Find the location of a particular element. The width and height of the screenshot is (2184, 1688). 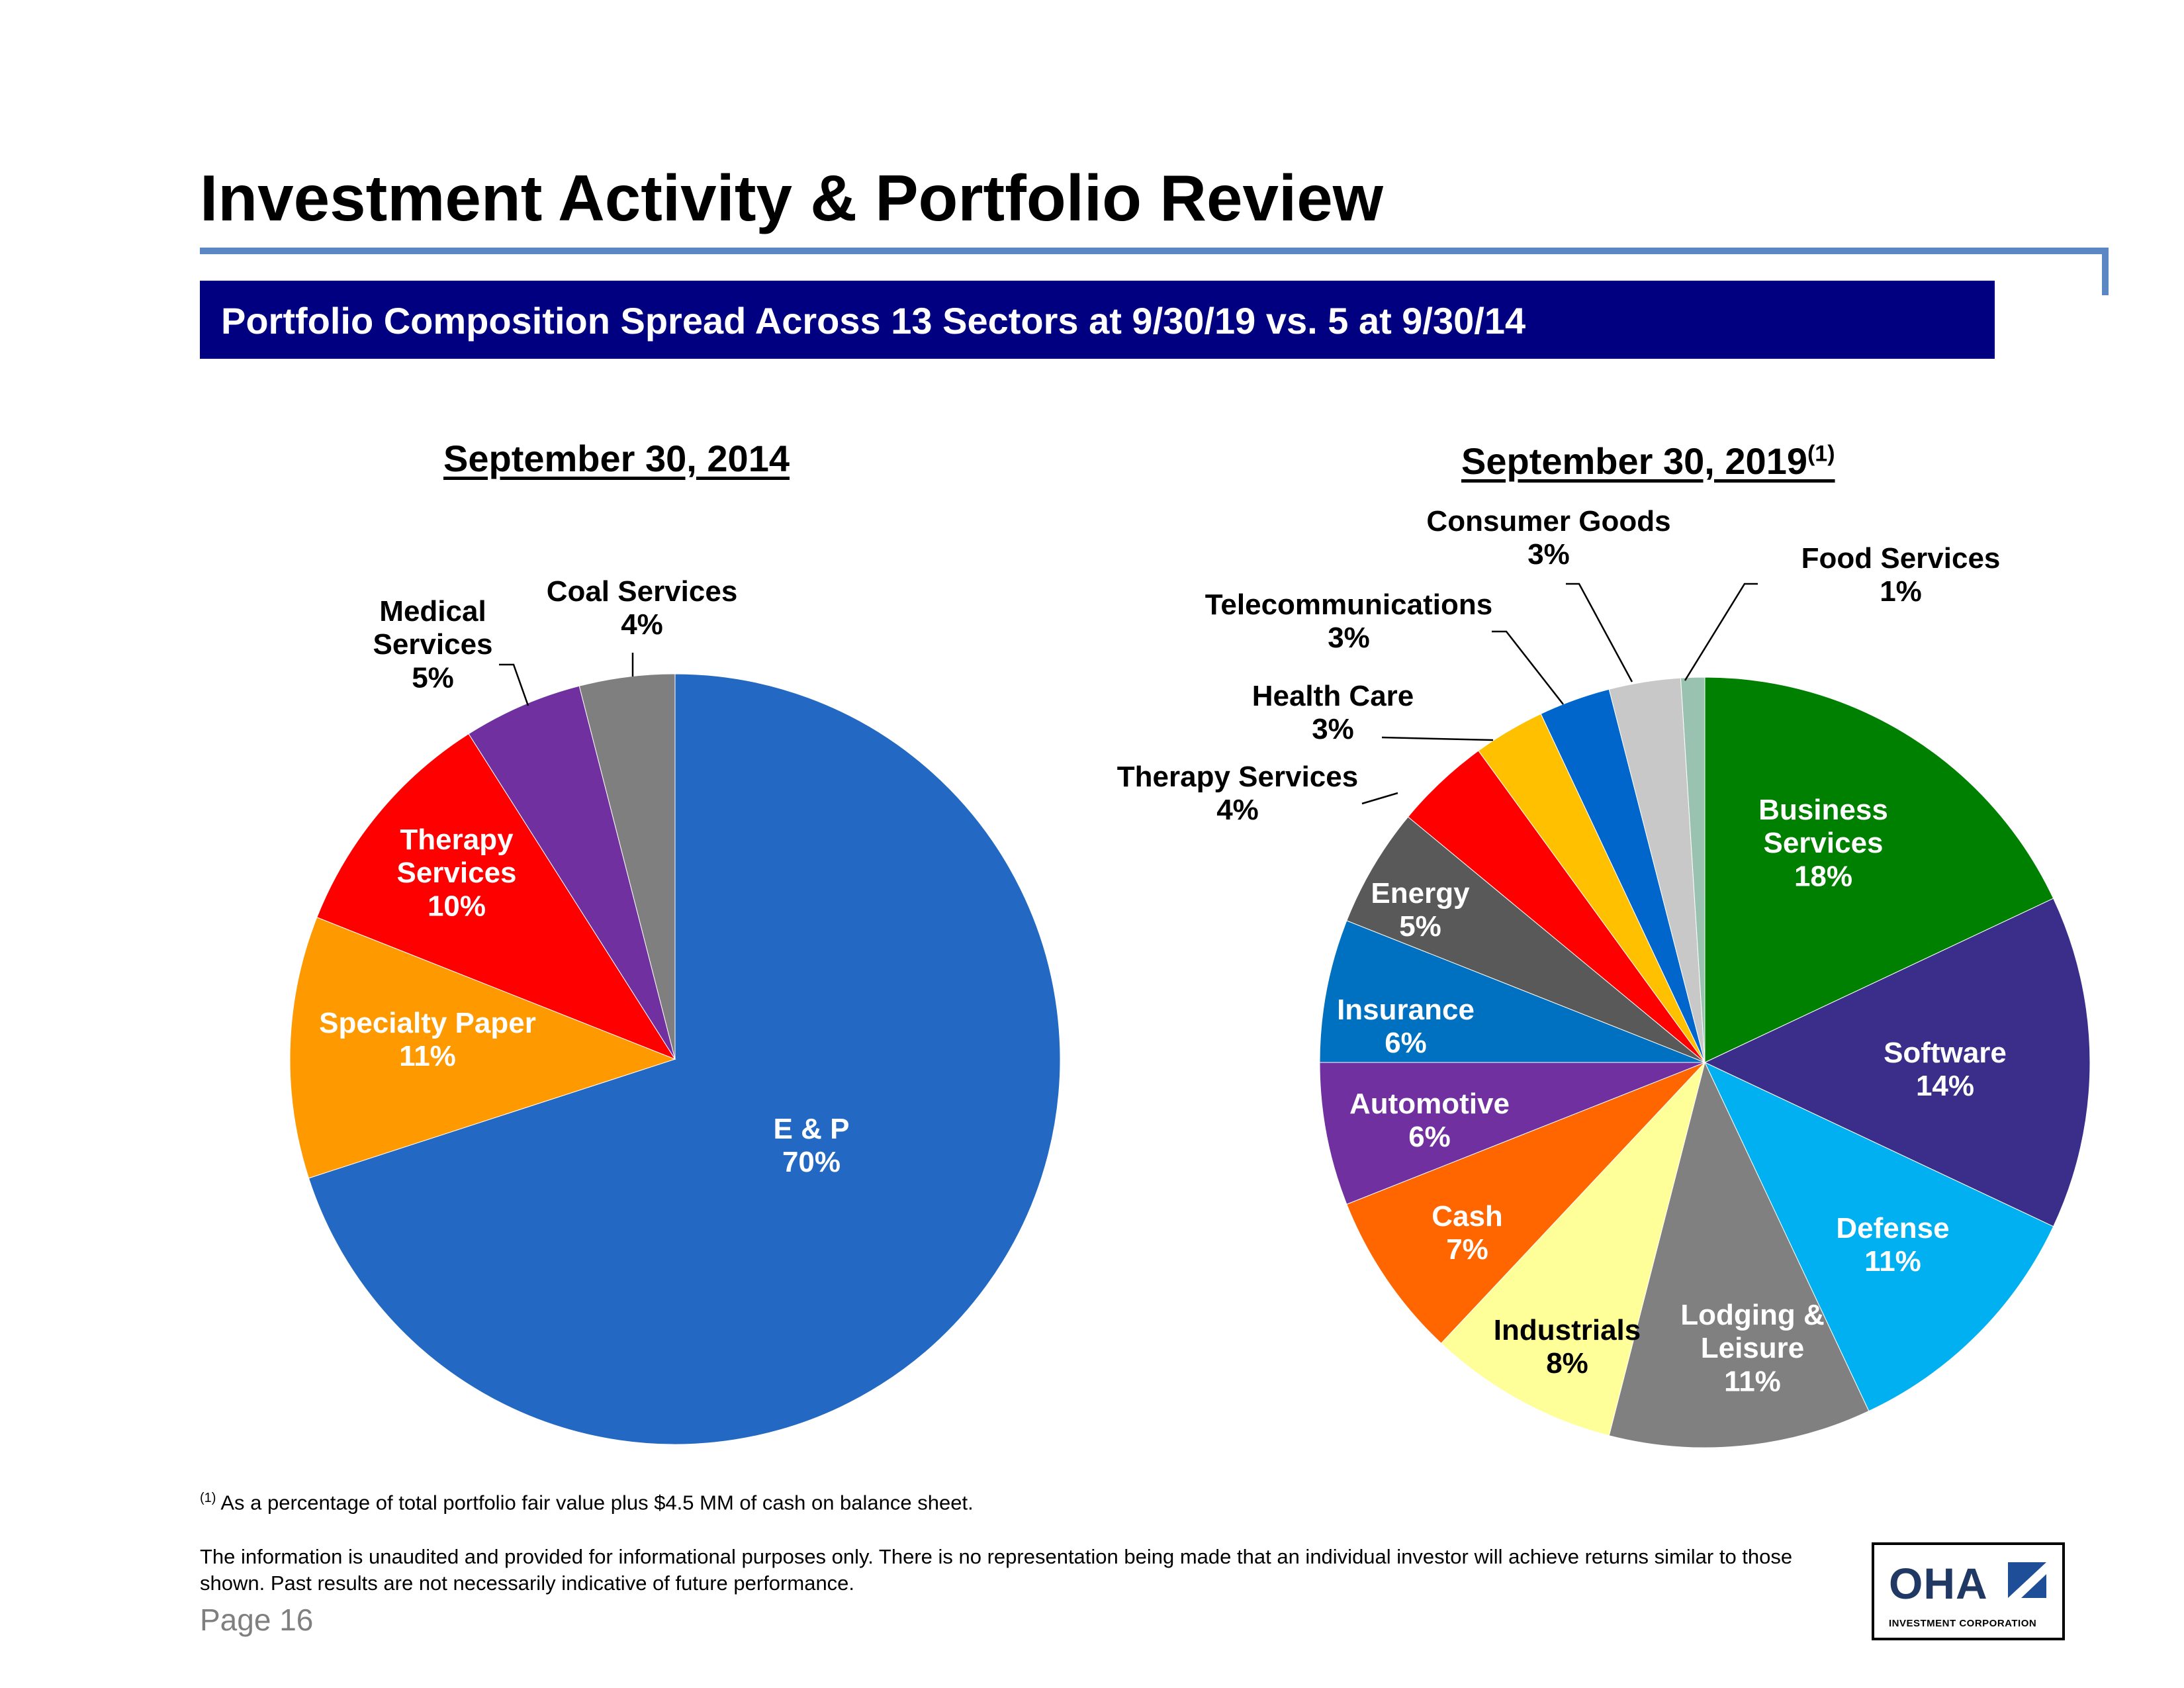

pie-slice-business-services is located at coordinates (1879, 870).